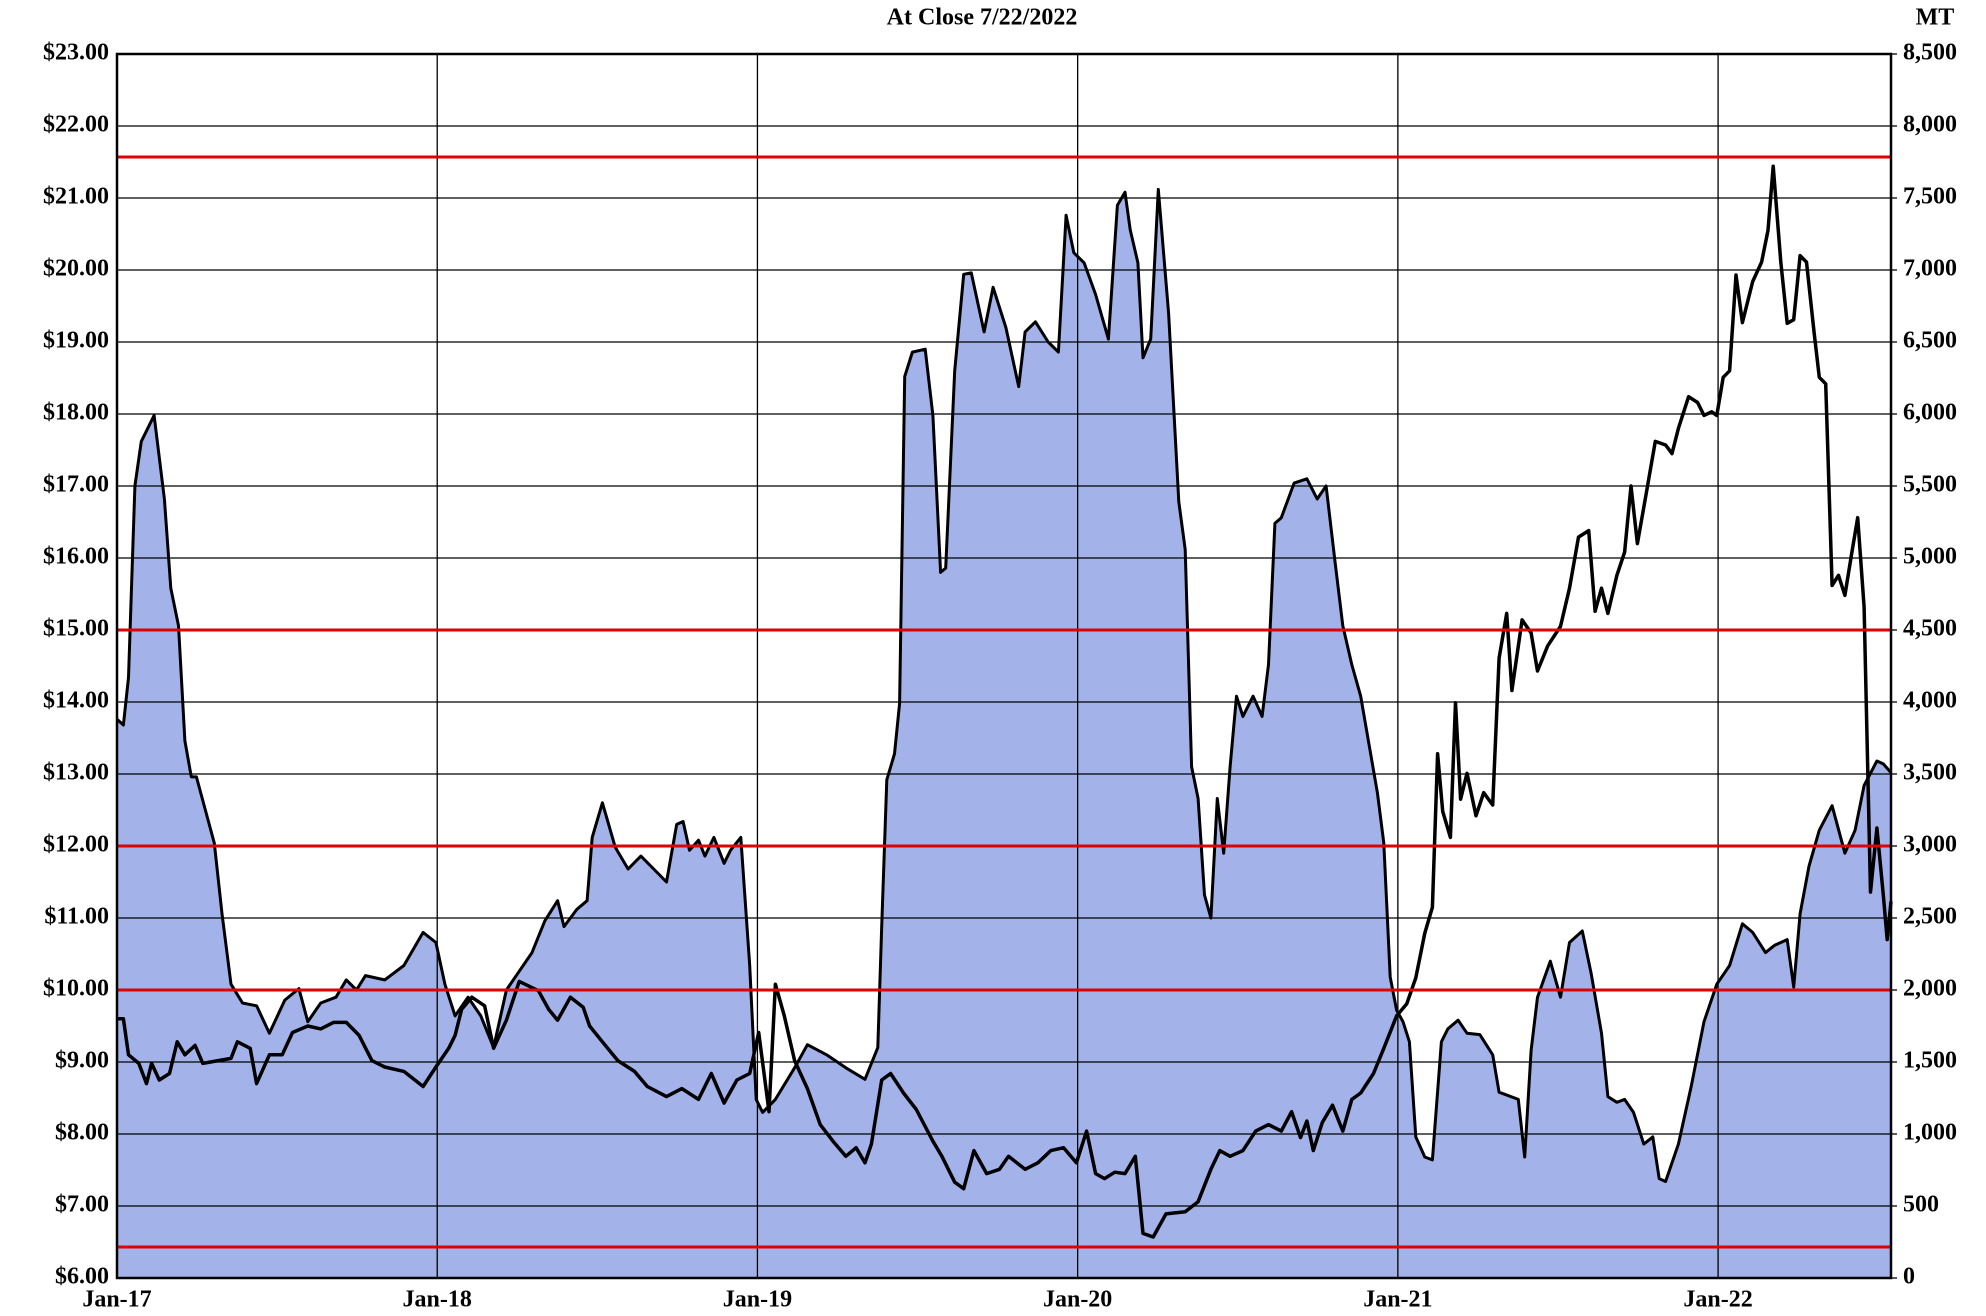 This screenshot has height=1316, width=1986. Describe the element at coordinates (1397, 1300) in the screenshot. I see `x-tick-label: Jan-21` at that location.